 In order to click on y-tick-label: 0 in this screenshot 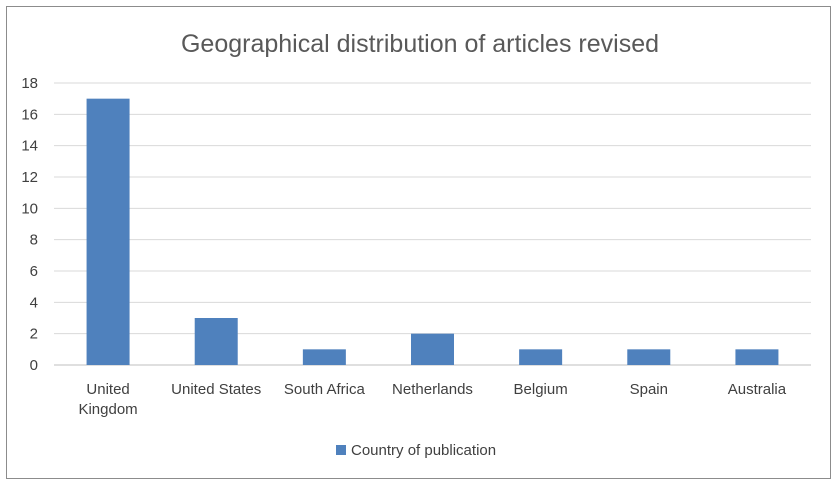, I will do `click(34, 365)`.